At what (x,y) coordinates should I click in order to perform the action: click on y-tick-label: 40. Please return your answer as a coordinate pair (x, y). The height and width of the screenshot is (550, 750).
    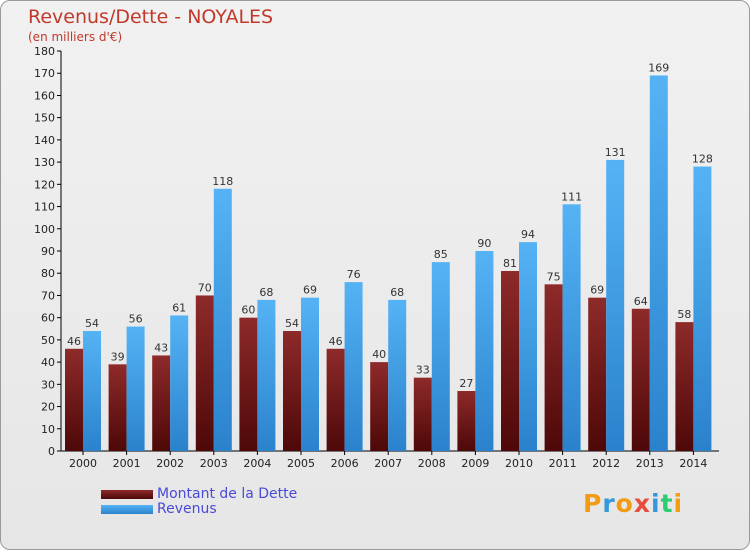
    Looking at the image, I should click on (48, 362).